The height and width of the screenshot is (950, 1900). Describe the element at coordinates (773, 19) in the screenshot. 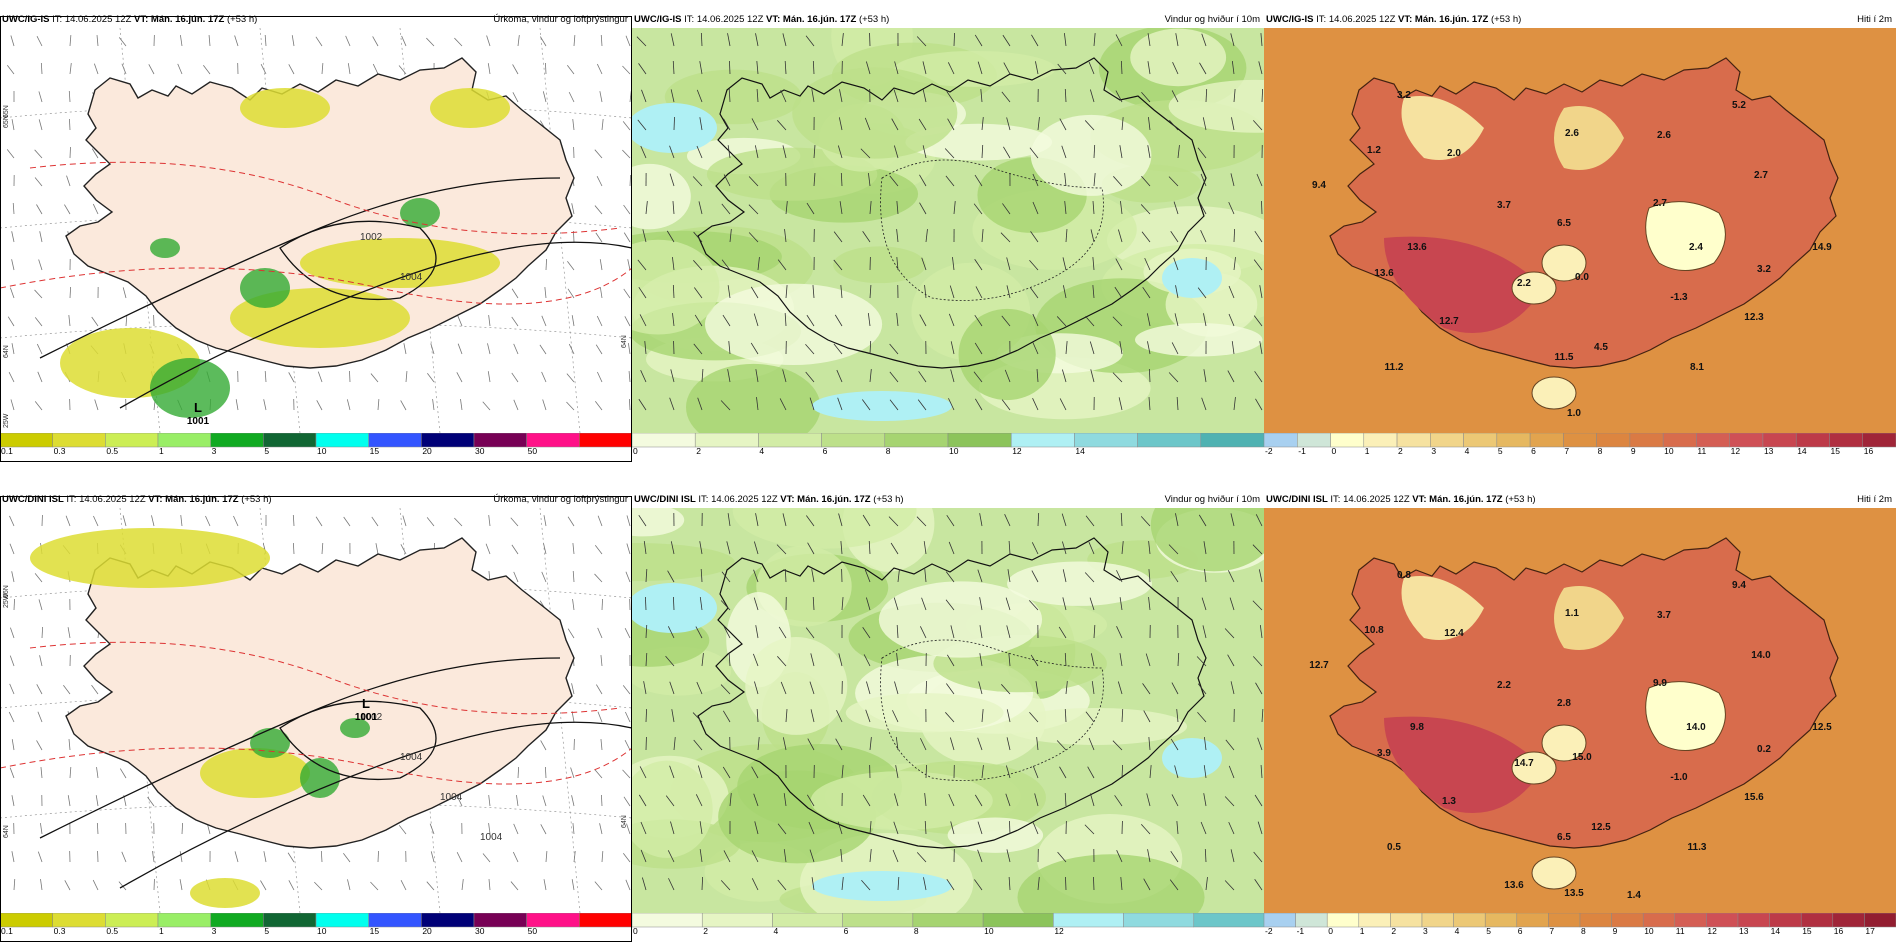

I see `vt-label: VT:` at that location.